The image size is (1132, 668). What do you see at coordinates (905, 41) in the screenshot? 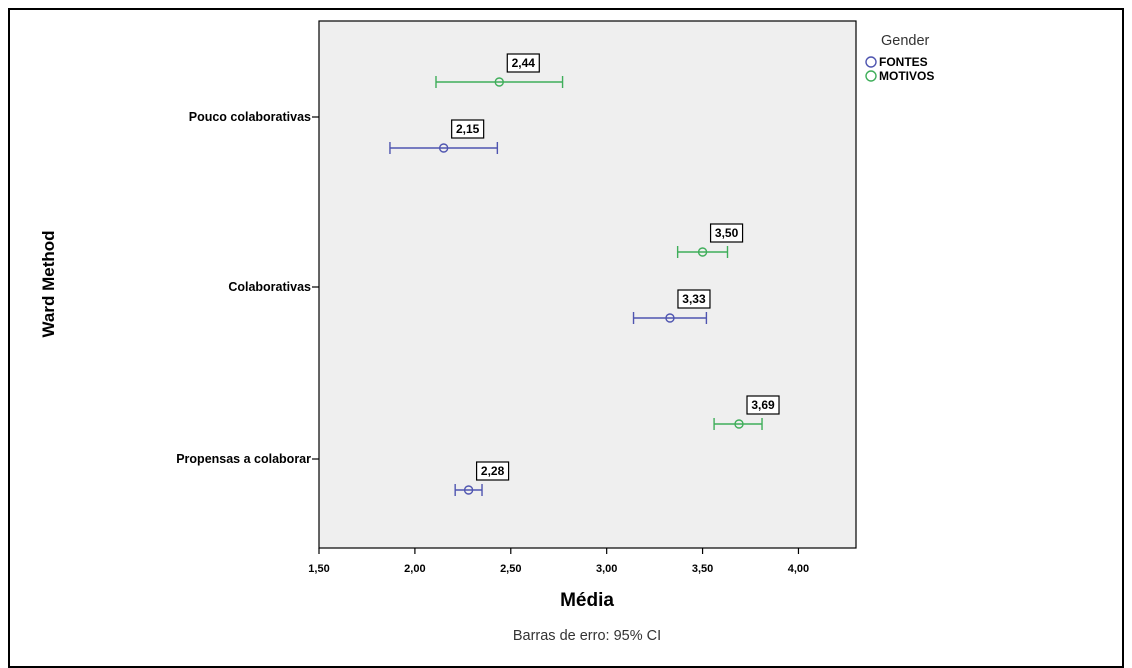
I see `legend-title: Gender` at bounding box center [905, 41].